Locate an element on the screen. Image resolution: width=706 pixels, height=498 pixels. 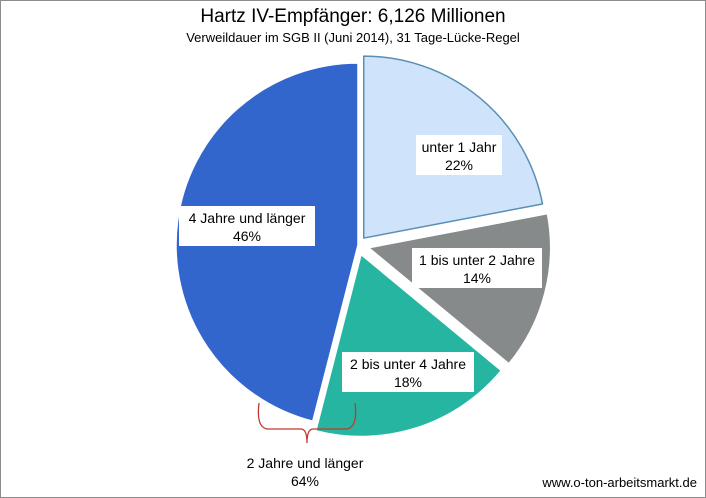
annotation-label: 2 Jahre und länger is located at coordinates (305, 463).